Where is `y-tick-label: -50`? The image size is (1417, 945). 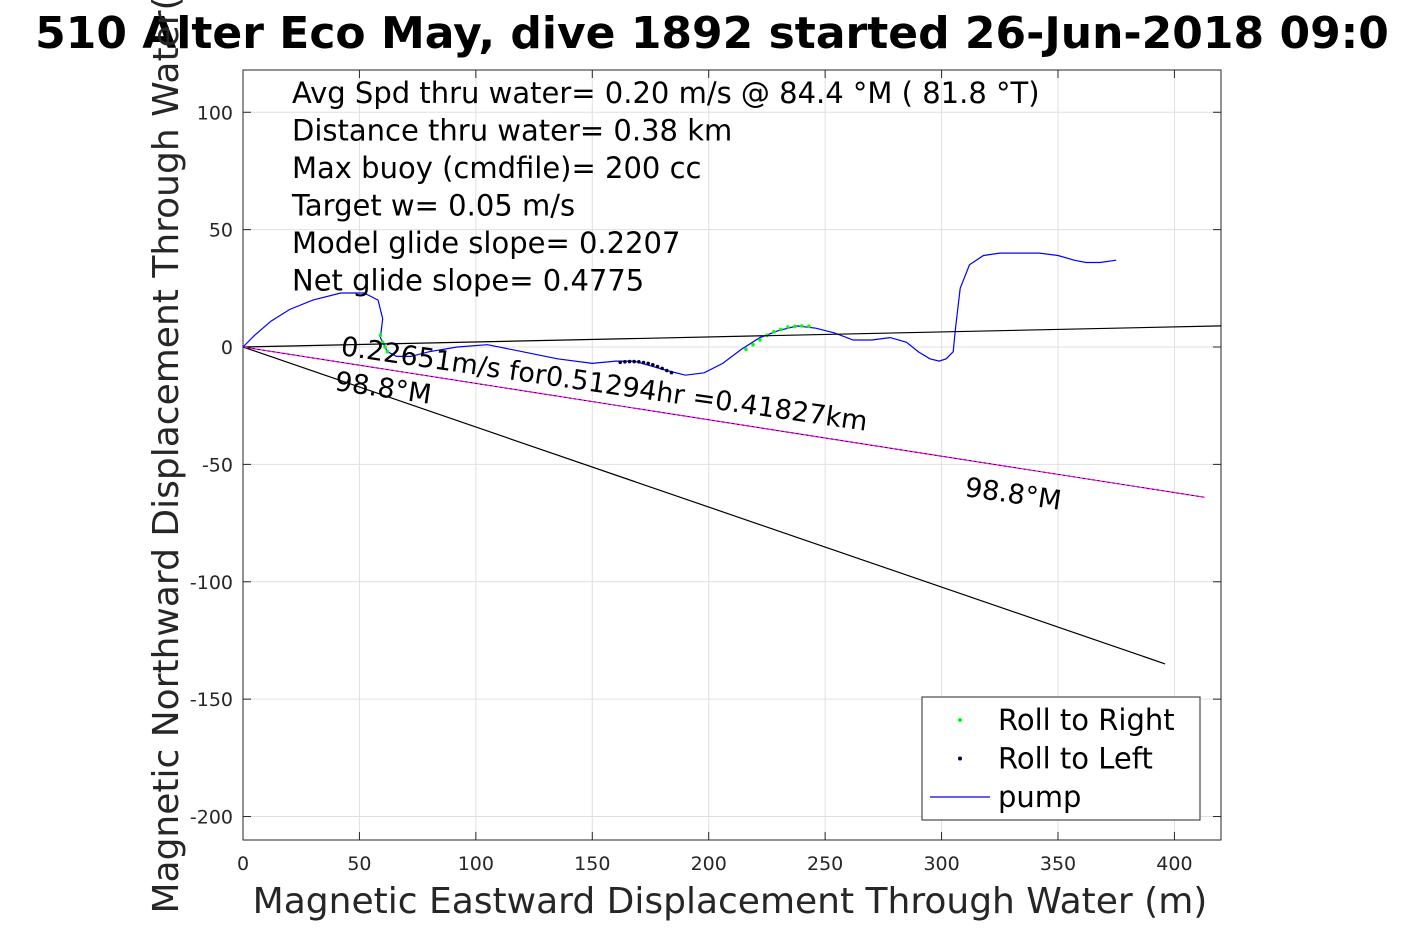 y-tick-label: -50 is located at coordinates (217, 465).